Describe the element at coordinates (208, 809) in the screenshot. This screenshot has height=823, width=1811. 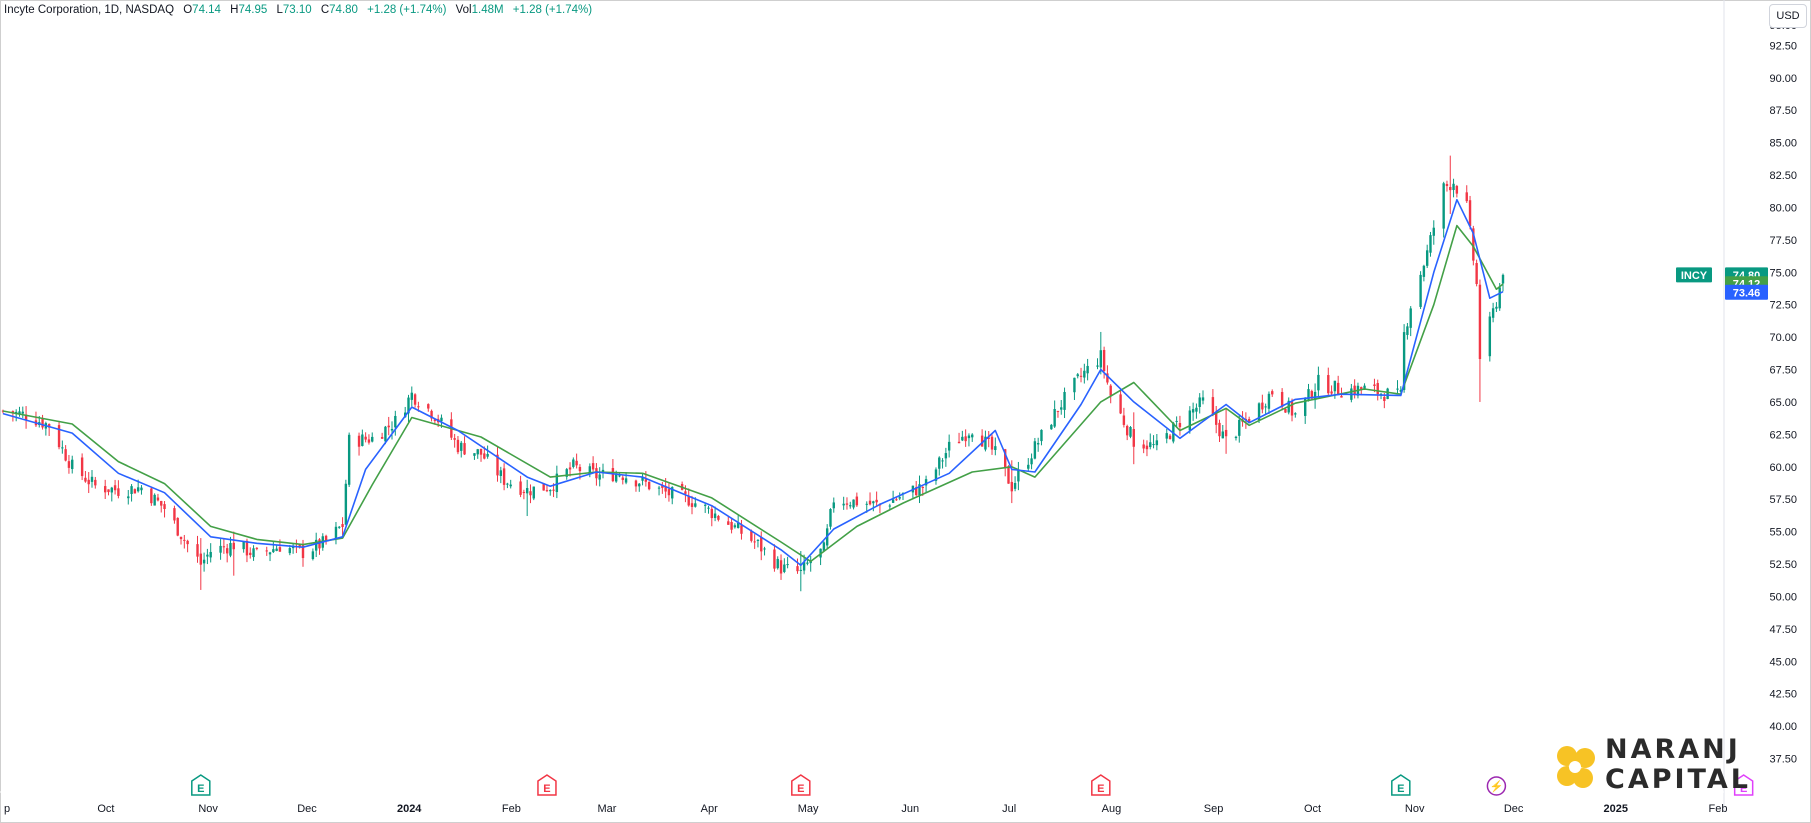
I see `x-tick-label: Nov` at that location.